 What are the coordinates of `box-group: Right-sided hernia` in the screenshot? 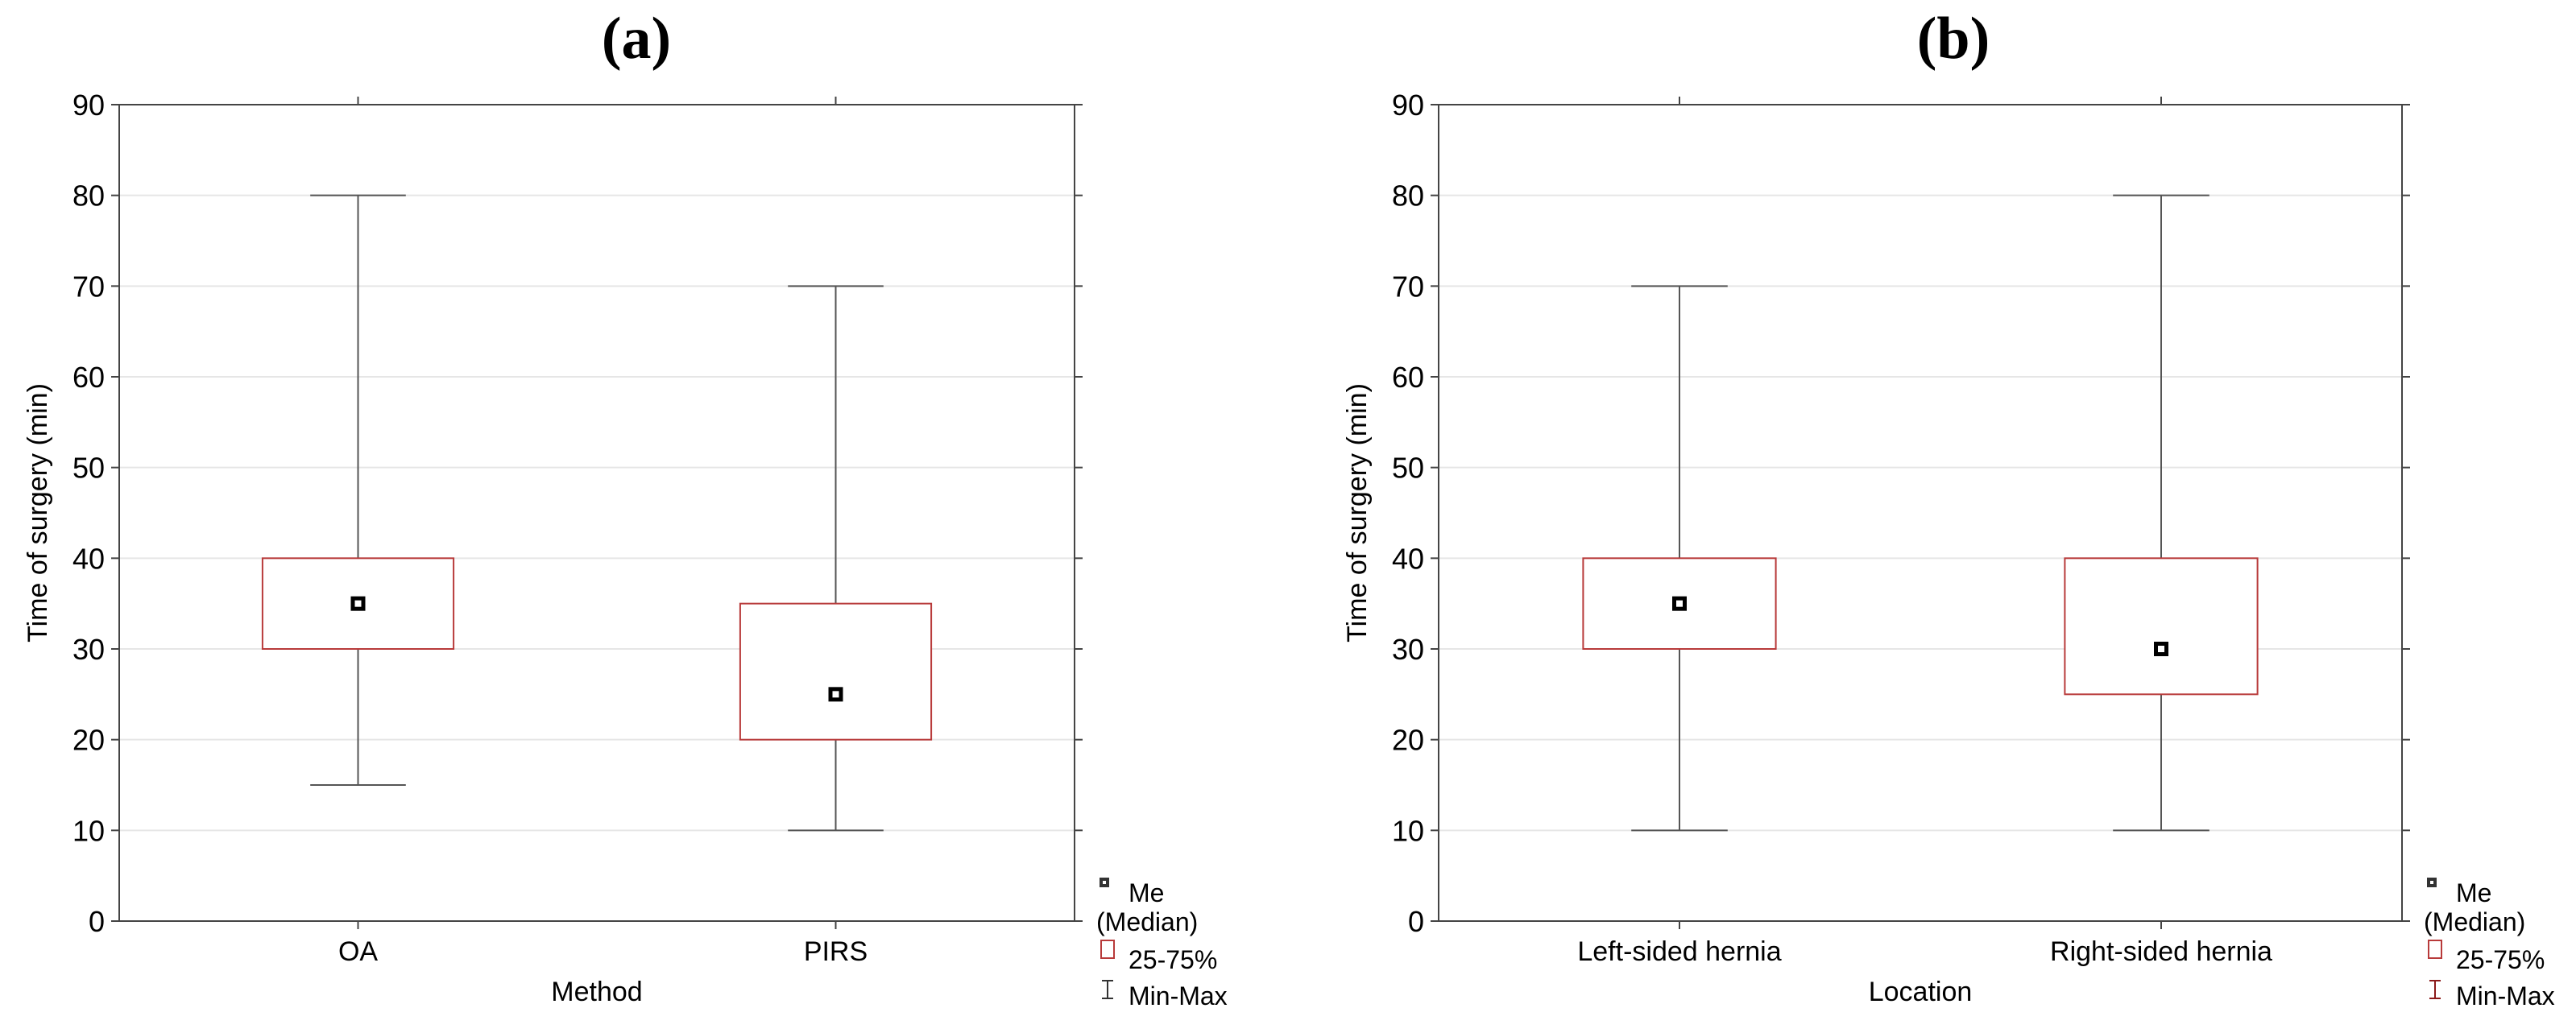 It's located at (2161, 532).